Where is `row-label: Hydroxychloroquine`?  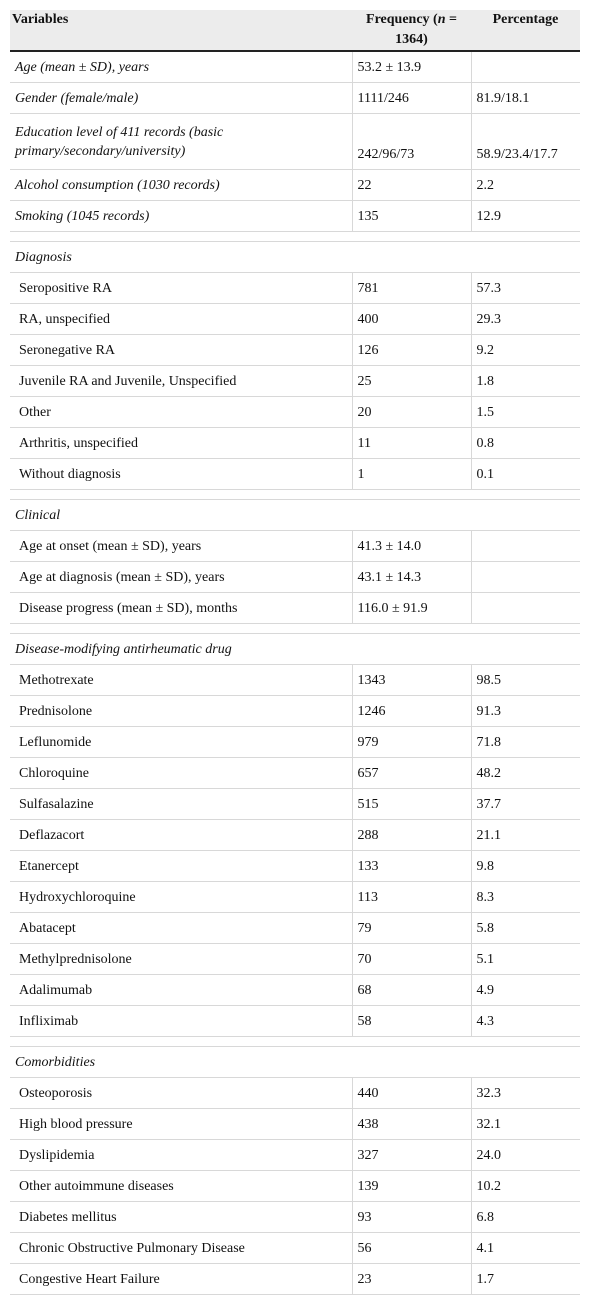 row-label: Hydroxychloroquine is located at coordinates (181, 897).